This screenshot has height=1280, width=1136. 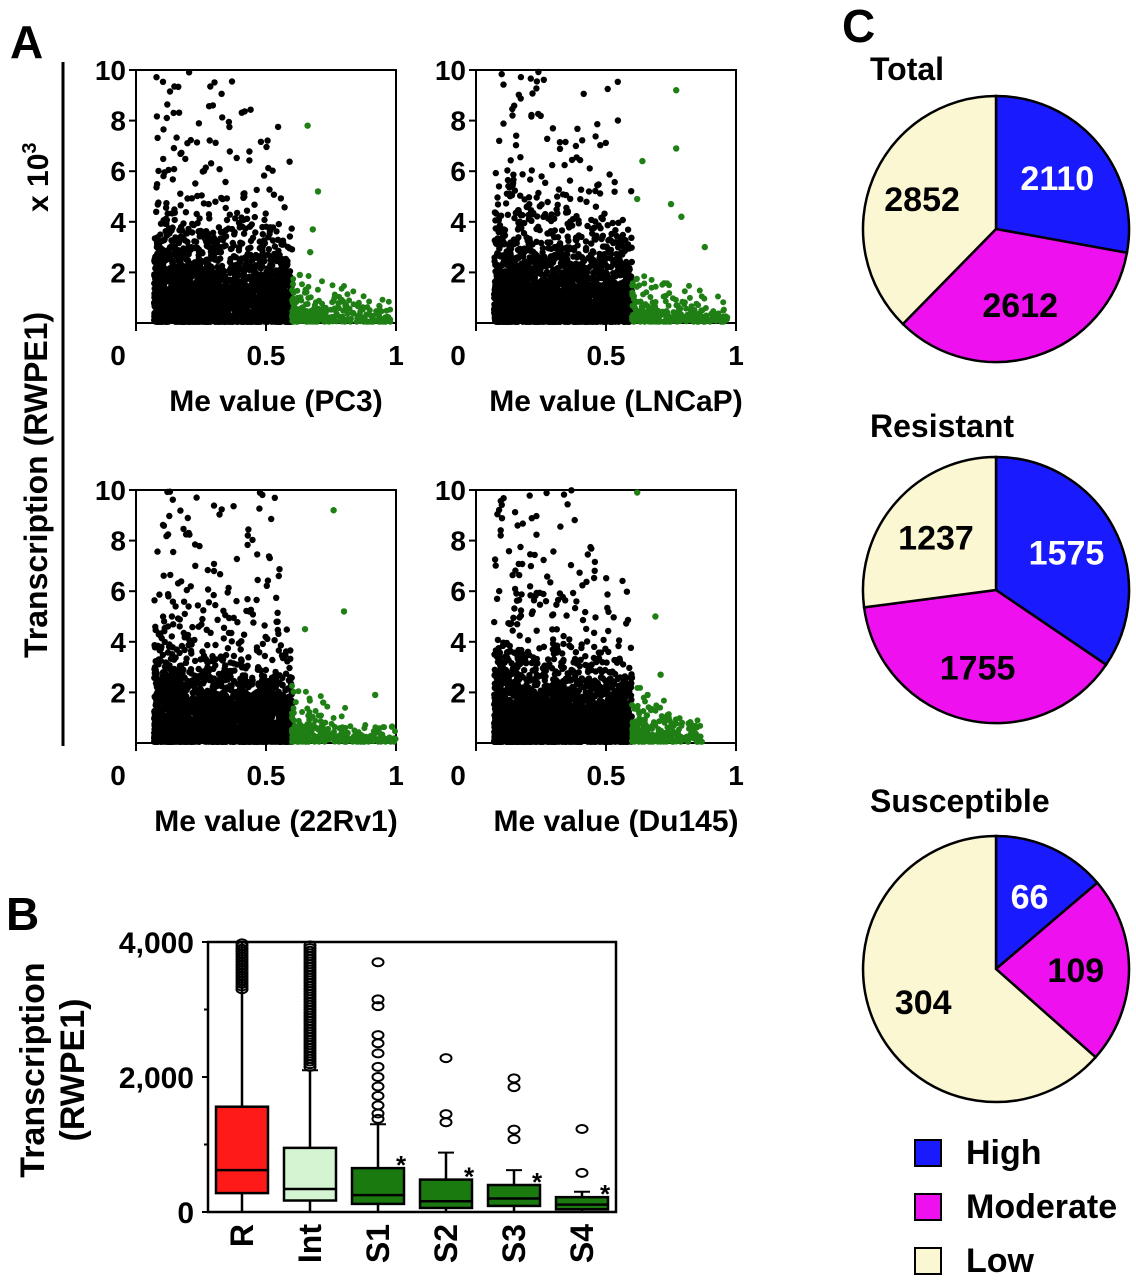 I want to click on panel-label-b: B, so click(x=22, y=914).